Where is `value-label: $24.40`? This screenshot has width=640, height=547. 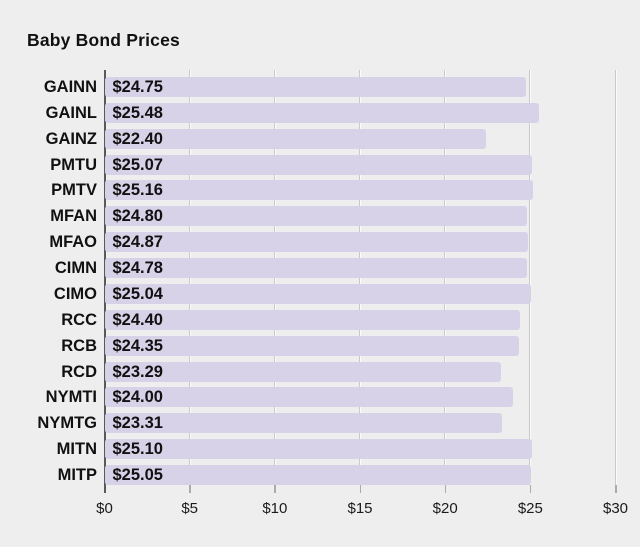 value-label: $24.40 is located at coordinates (137, 319).